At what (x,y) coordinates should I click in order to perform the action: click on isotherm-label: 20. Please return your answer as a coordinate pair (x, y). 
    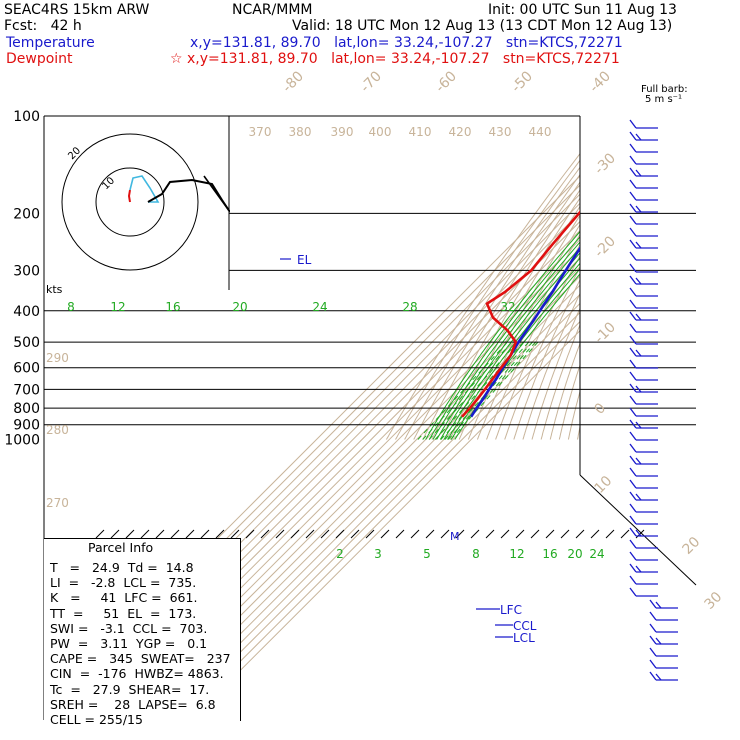
    Looking at the image, I should click on (692, 546).